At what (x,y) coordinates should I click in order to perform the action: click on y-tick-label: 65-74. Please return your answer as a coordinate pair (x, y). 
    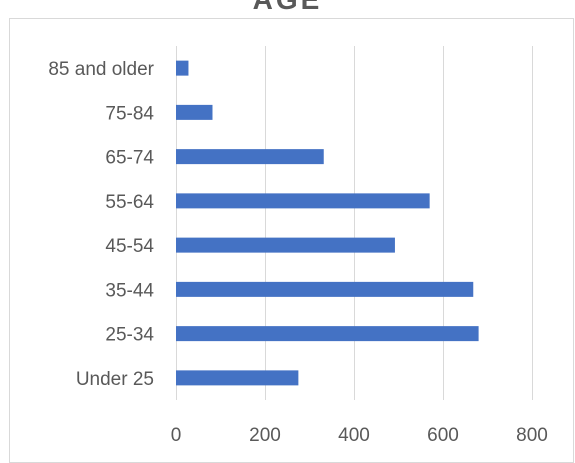
    Looking at the image, I should click on (129, 158).